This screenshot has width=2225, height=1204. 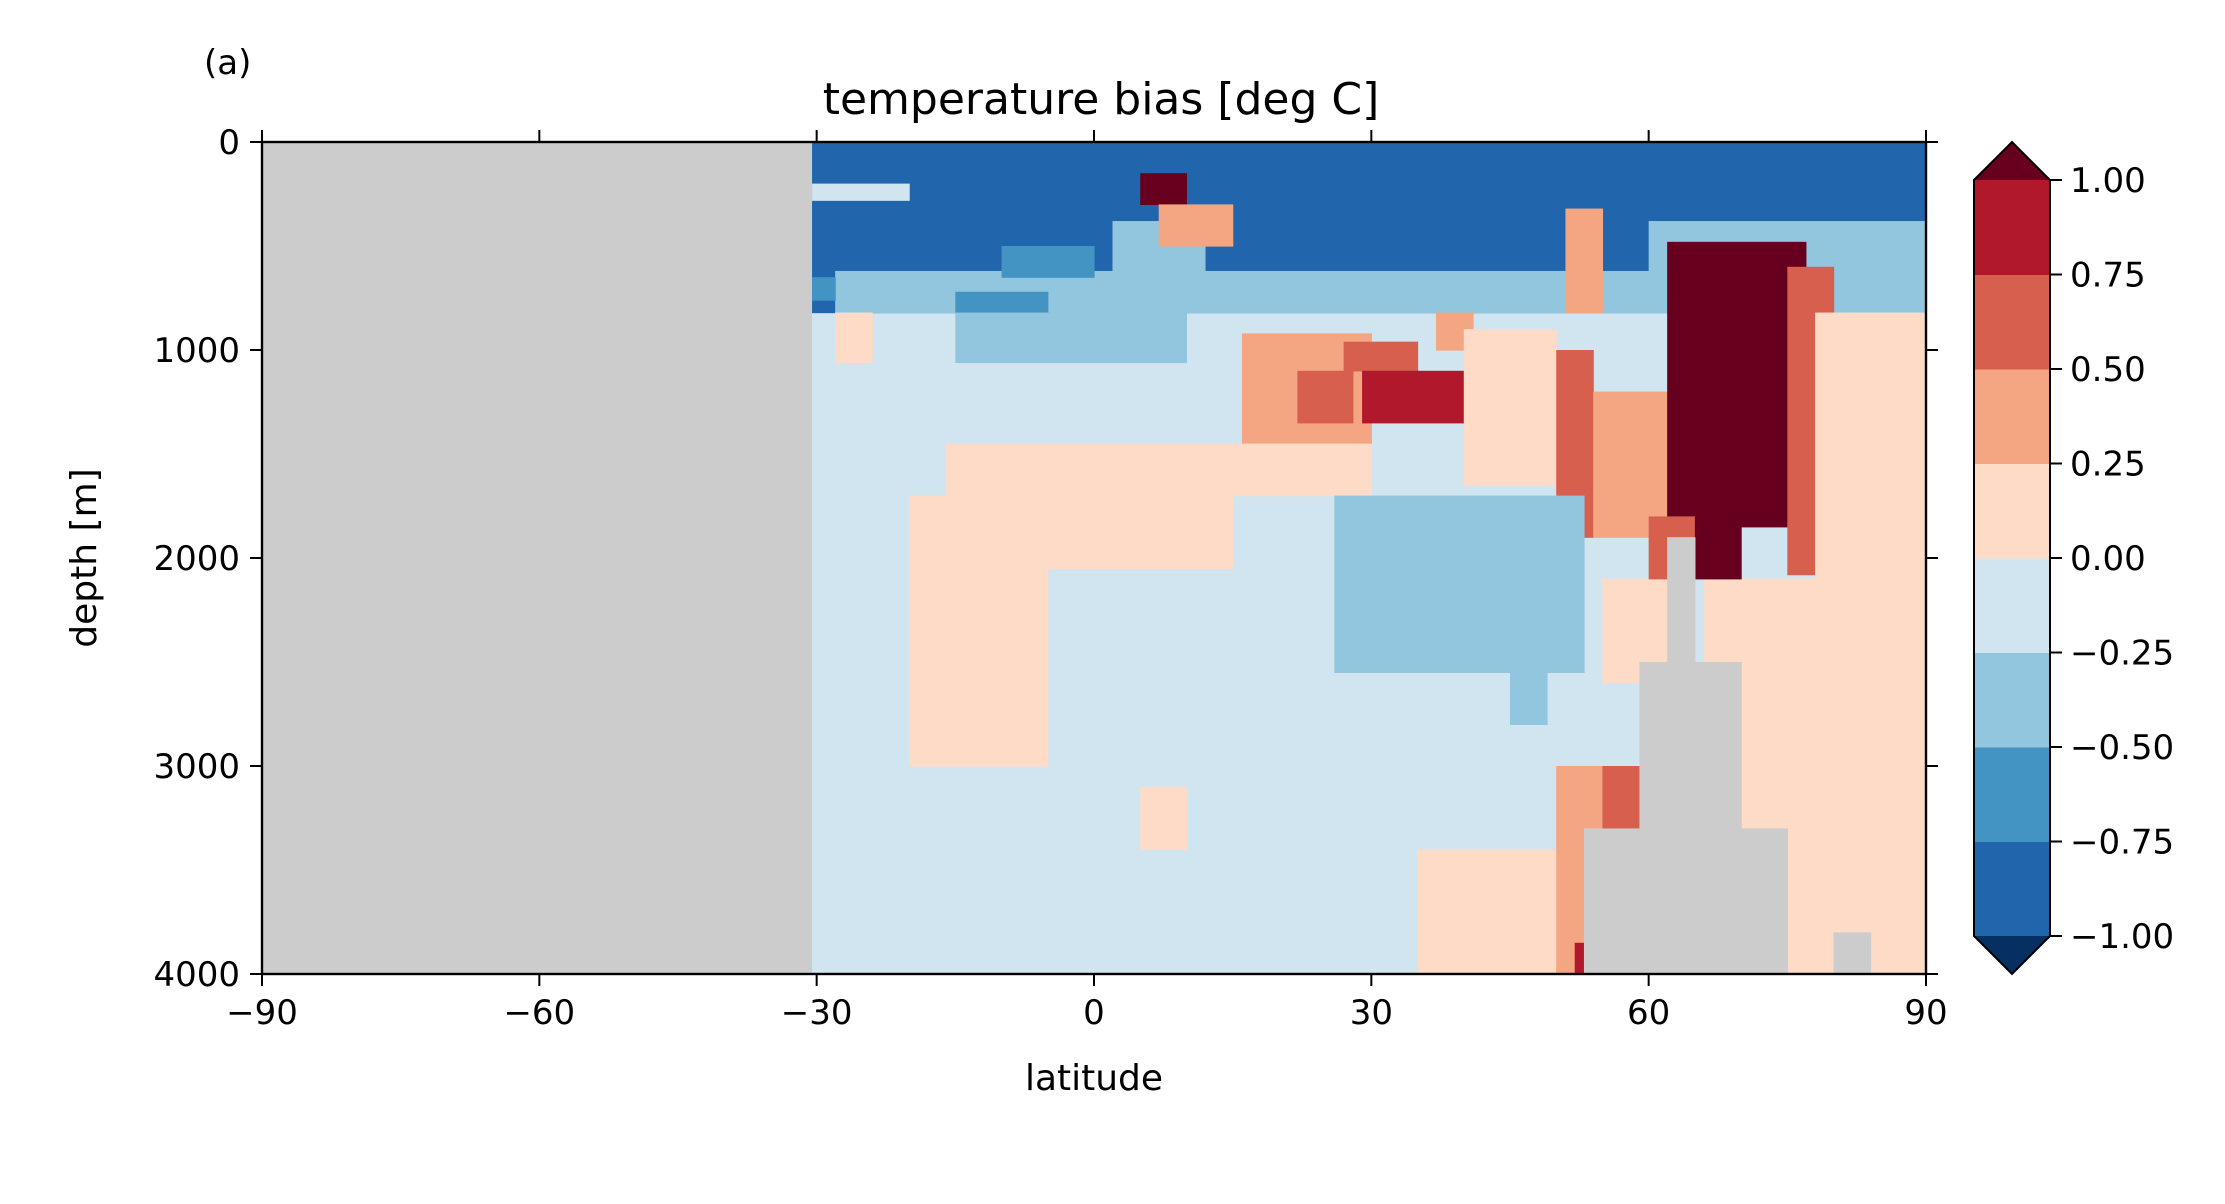 What do you see at coordinates (1371, 1013) in the screenshot?
I see `x-tick-label: 30` at bounding box center [1371, 1013].